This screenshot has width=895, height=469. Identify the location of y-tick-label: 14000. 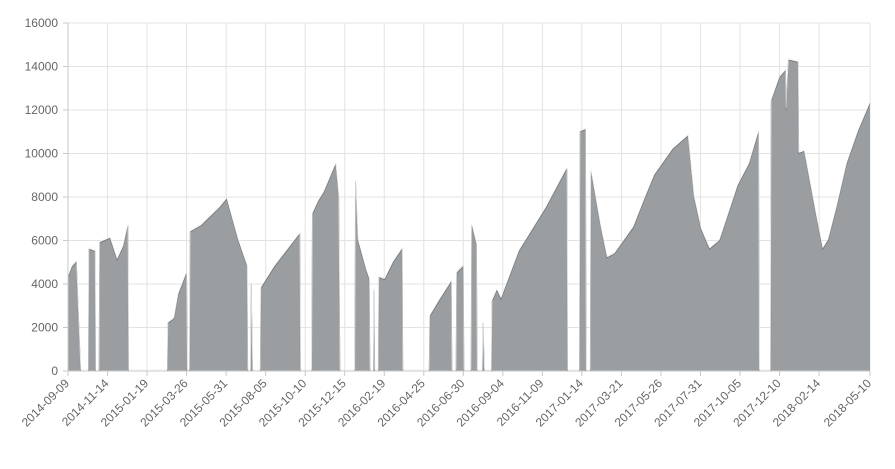
(42, 67).